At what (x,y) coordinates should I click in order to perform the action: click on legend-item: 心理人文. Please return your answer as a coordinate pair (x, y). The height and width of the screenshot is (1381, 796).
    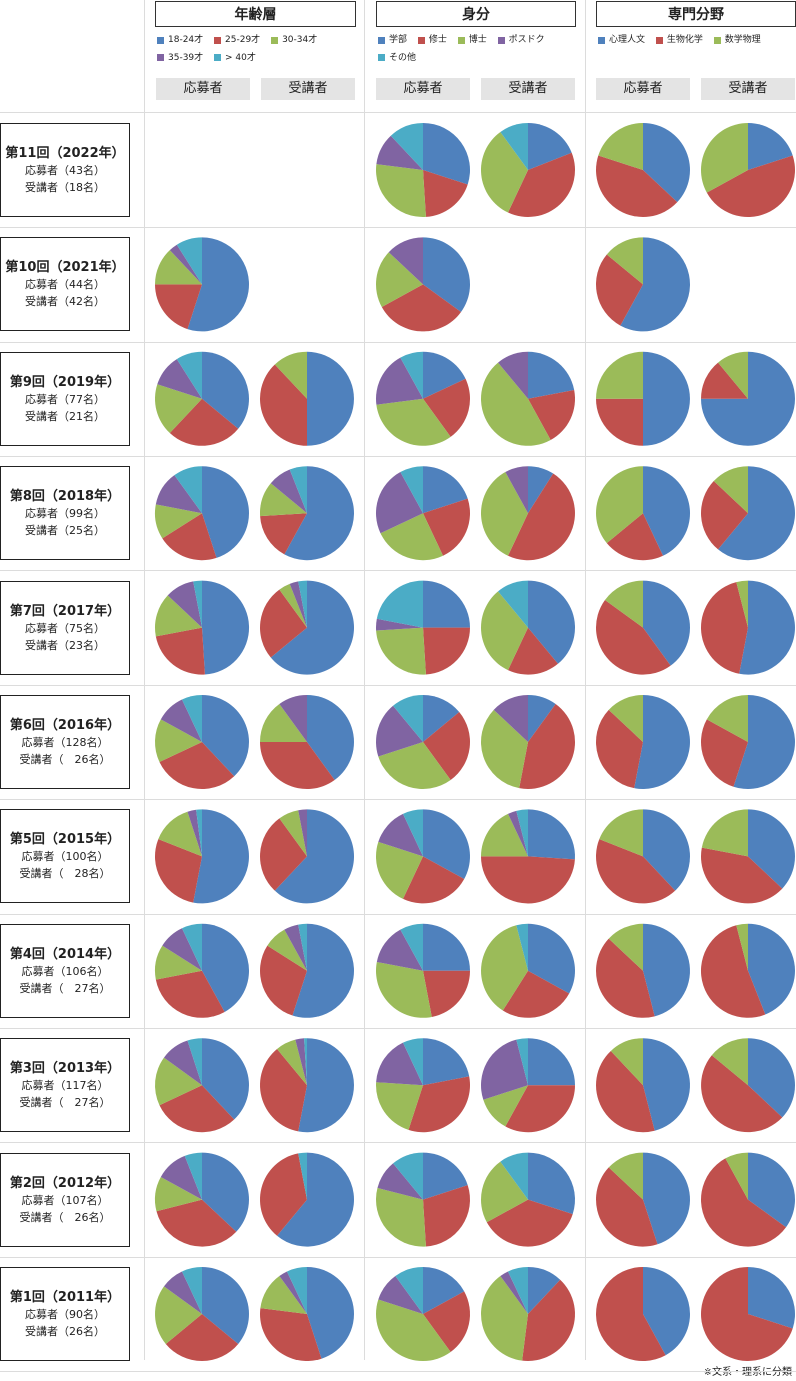
    Looking at the image, I should click on (621, 40).